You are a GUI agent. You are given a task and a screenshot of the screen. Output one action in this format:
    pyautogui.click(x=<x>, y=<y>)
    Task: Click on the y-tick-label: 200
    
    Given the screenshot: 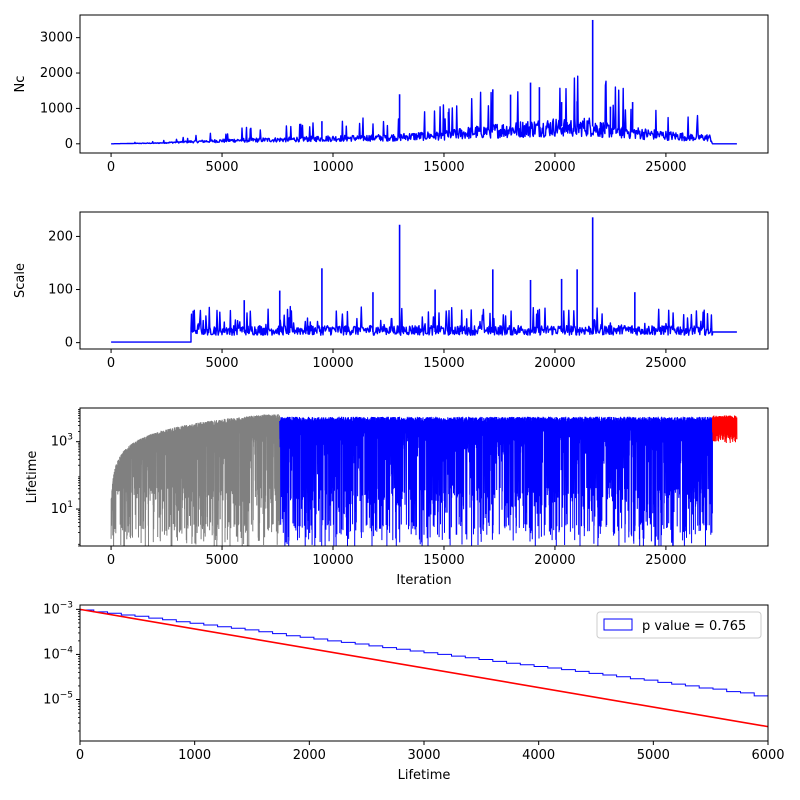 What is the action you would take?
    pyautogui.click(x=60, y=236)
    